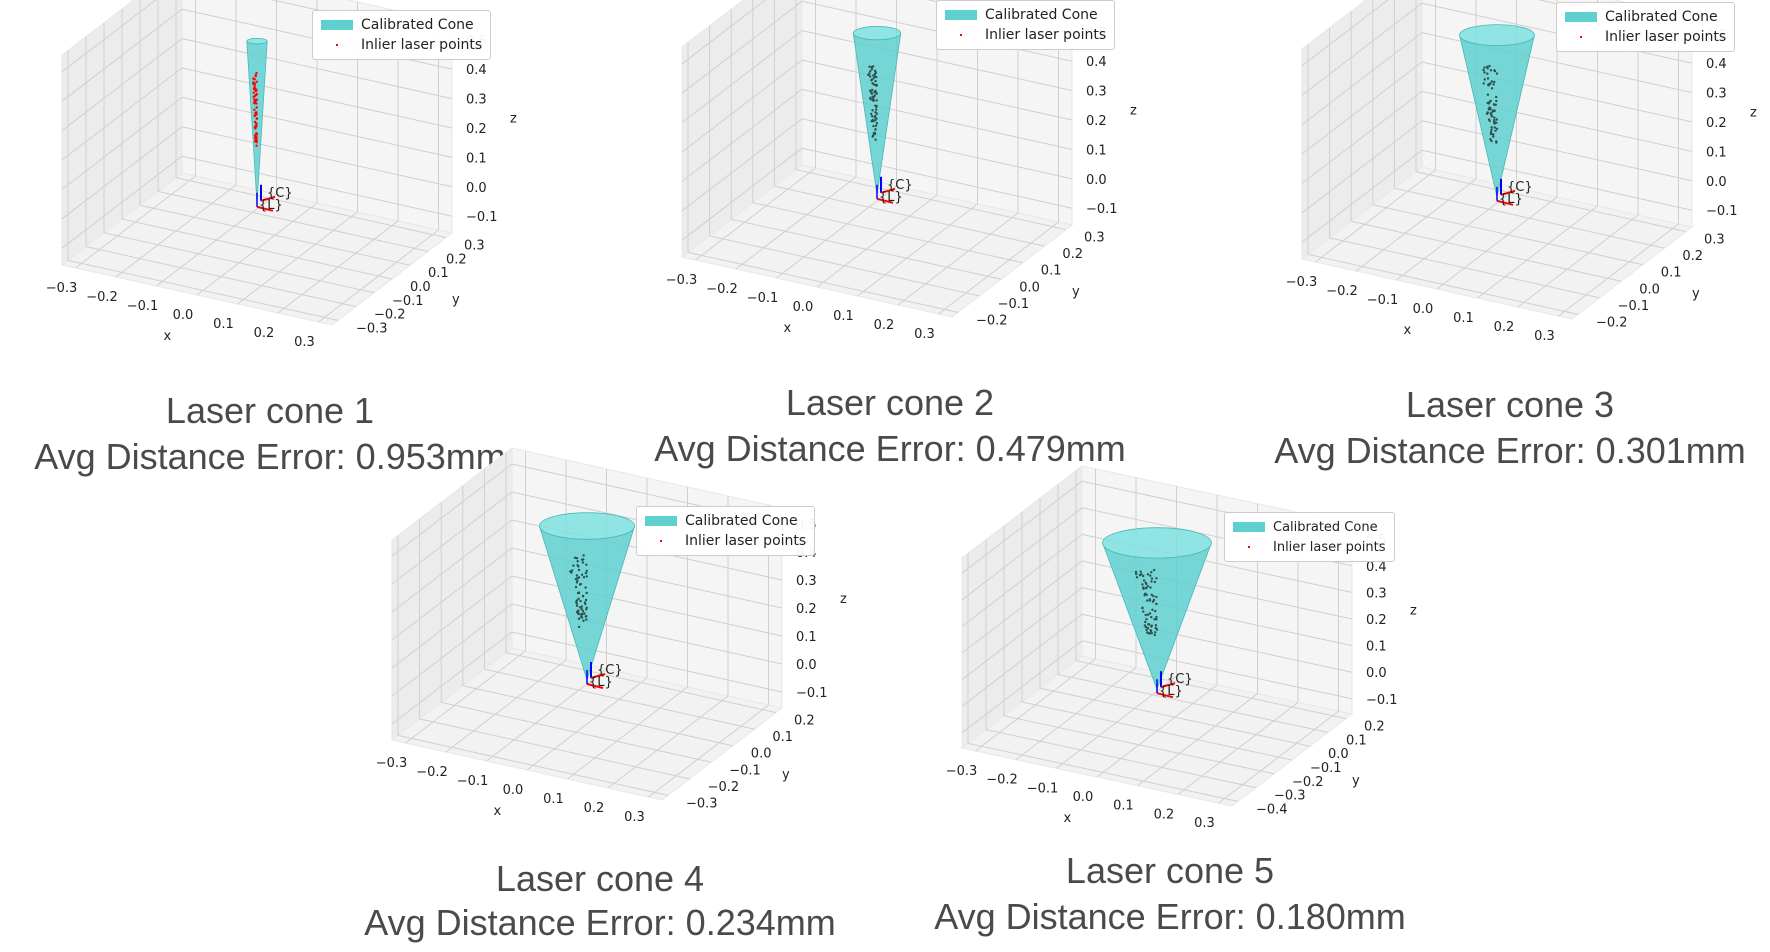  What do you see at coordinates (586, 597) in the screenshot?
I see `calibrated-cone` at bounding box center [586, 597].